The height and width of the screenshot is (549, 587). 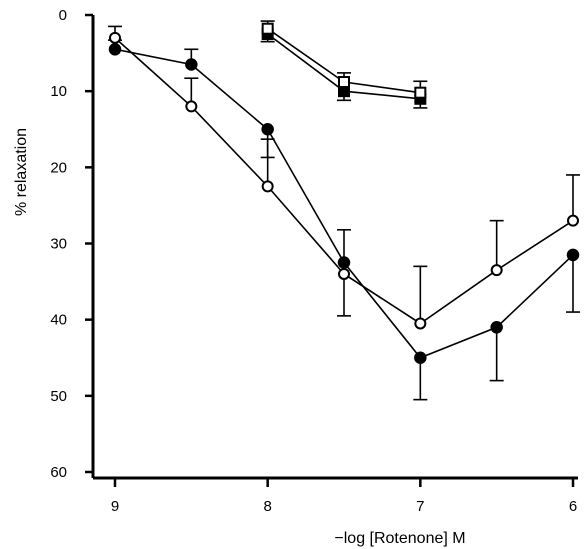 I want to click on y-tick-label: 20, so click(x=58, y=167).